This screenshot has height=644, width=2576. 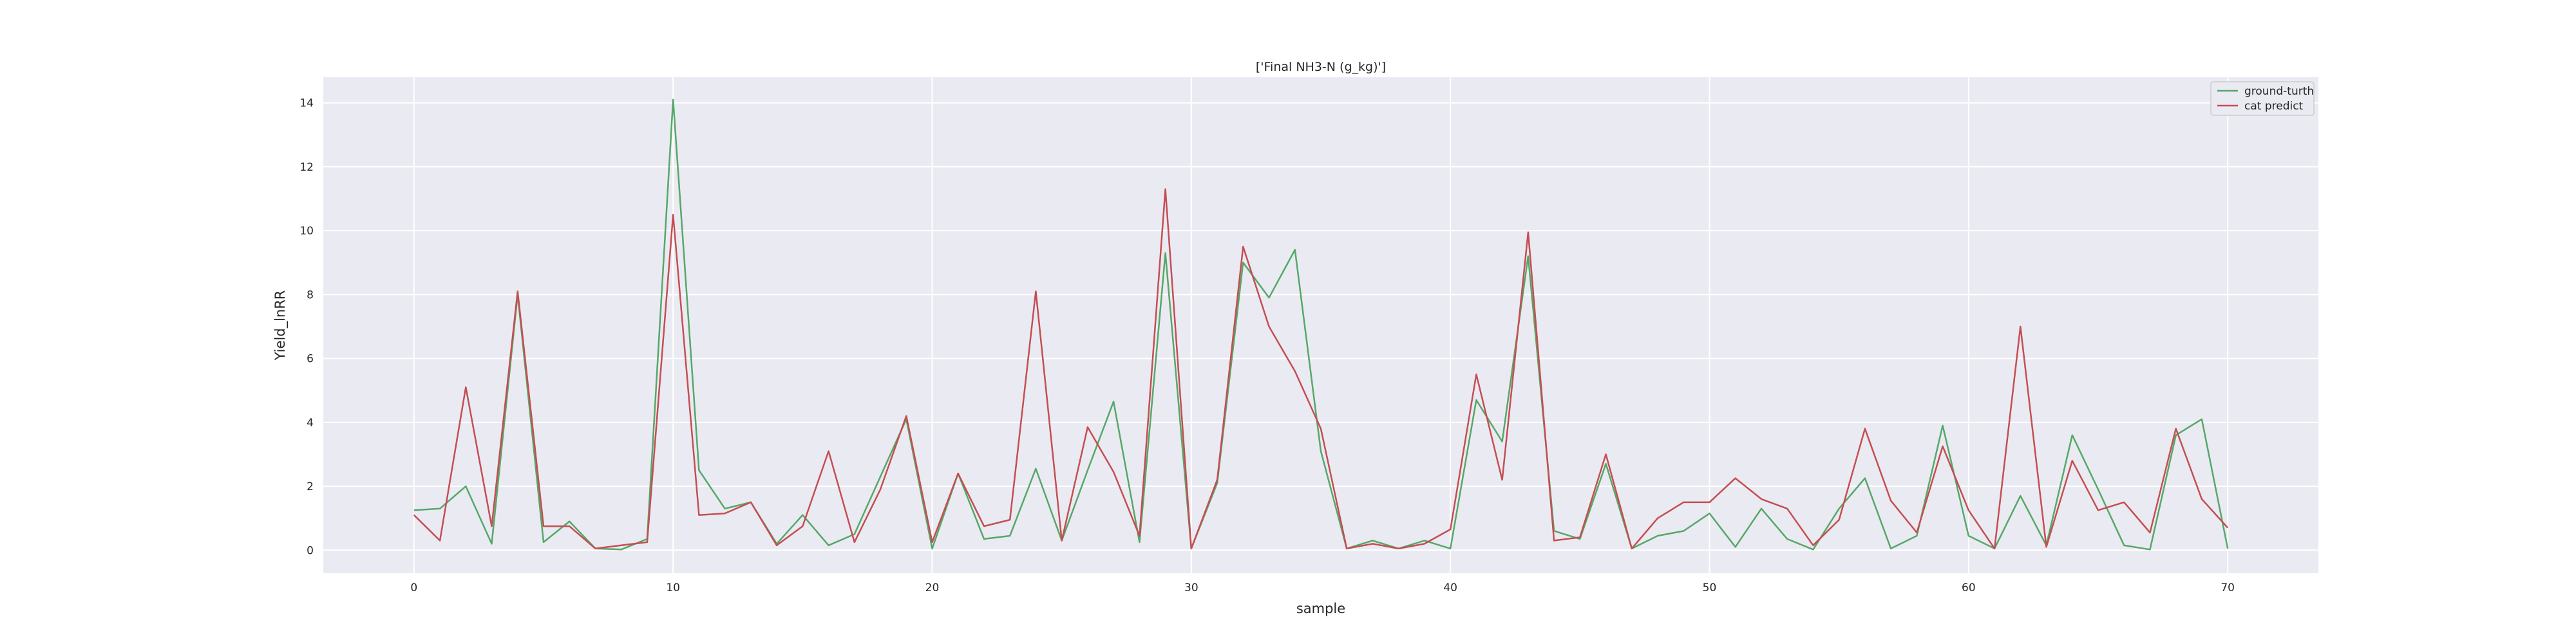 I want to click on legend-label-cat-predict: cat predict, so click(x=2274, y=107).